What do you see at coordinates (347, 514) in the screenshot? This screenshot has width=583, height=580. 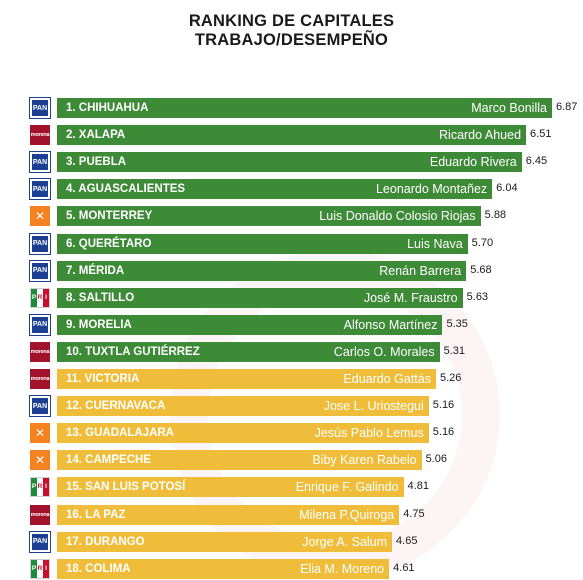 I see `mayor-label: Milena P.Quiroga` at bounding box center [347, 514].